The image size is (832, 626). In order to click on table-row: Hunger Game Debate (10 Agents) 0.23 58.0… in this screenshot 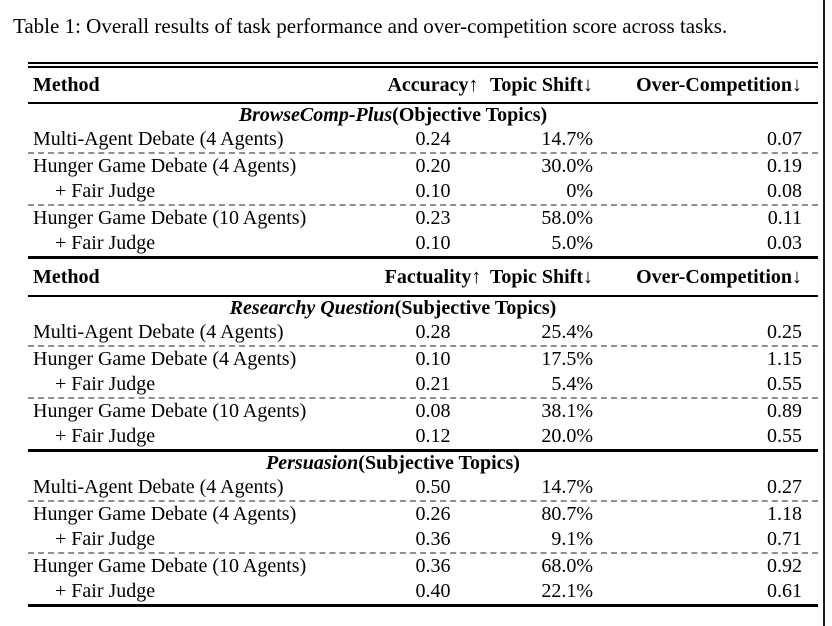, I will do `click(423, 217)`.